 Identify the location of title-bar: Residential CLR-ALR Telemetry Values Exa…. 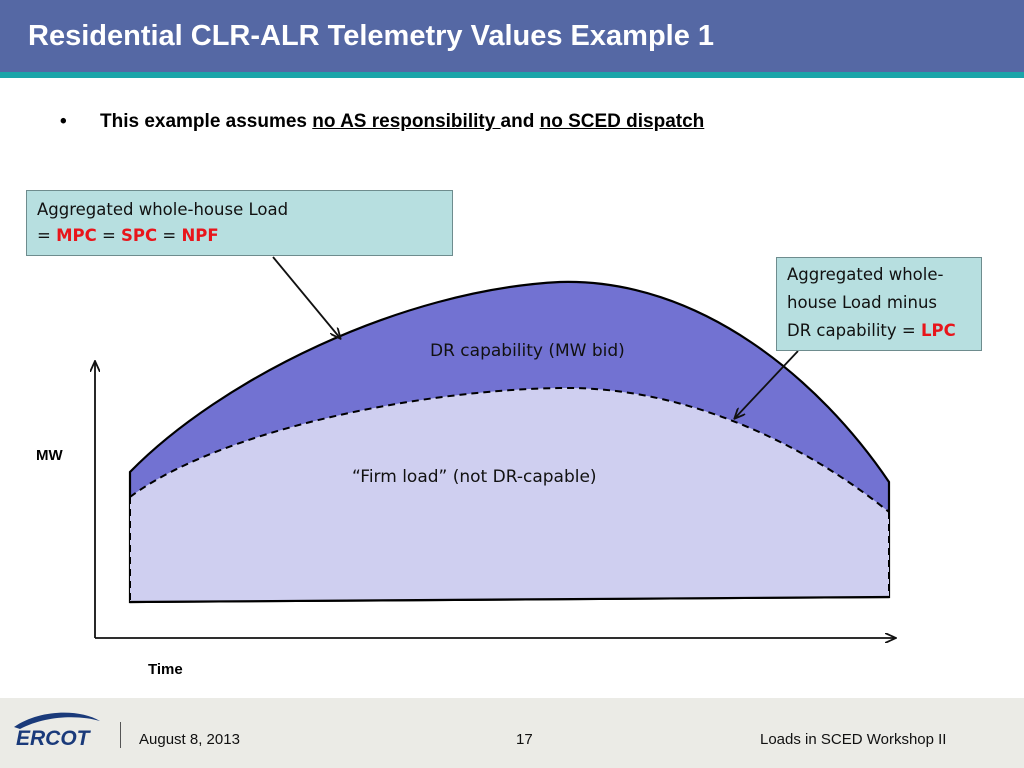
(512, 39).